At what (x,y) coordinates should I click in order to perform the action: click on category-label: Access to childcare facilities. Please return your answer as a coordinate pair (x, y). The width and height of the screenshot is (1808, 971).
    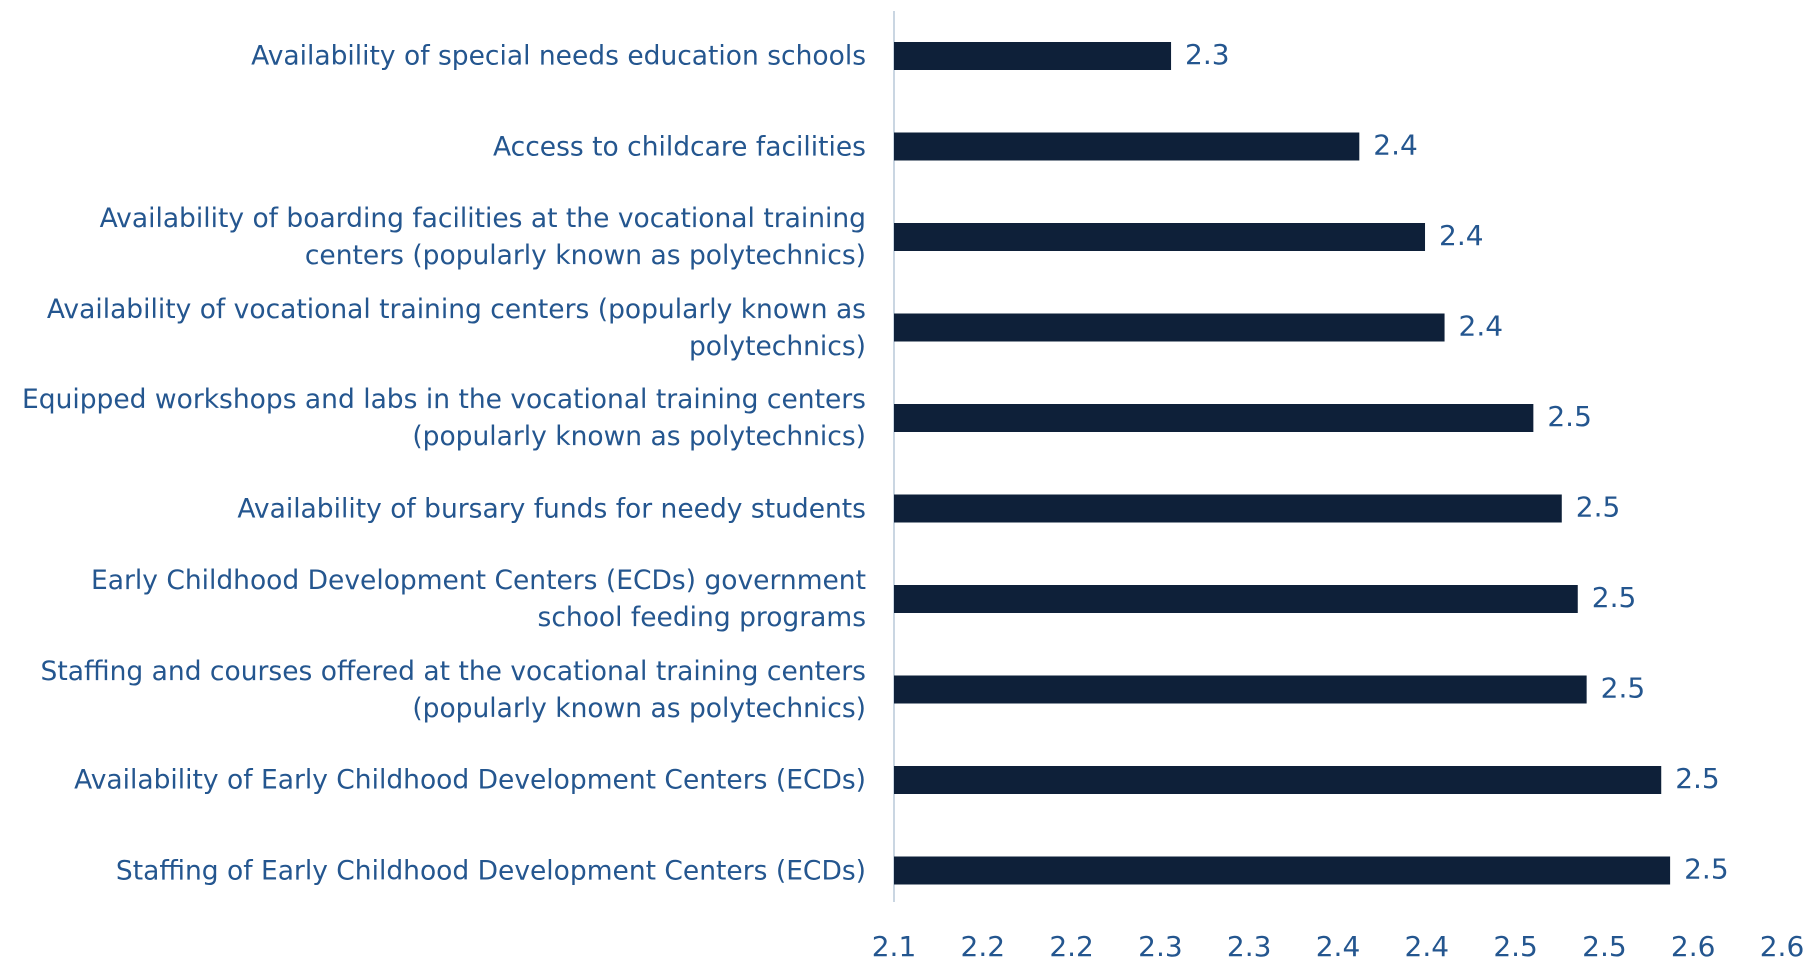
    Looking at the image, I should click on (679, 146).